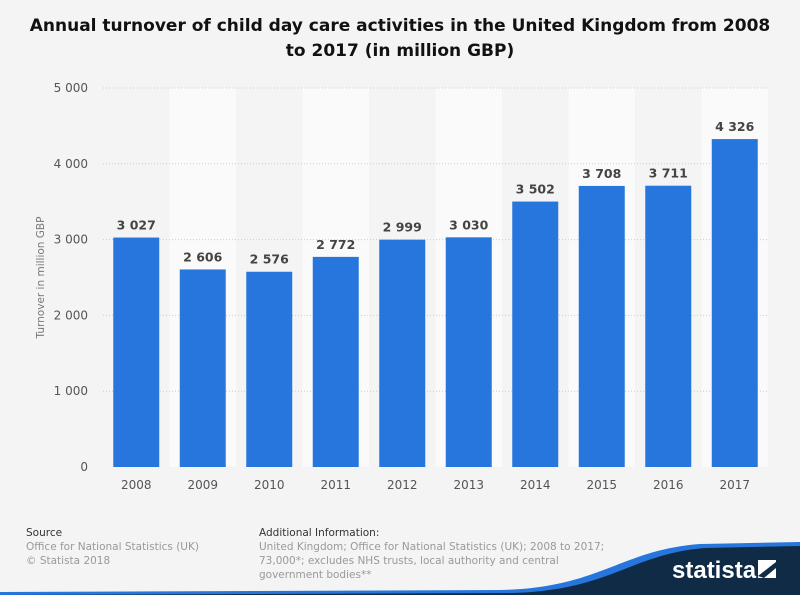  I want to click on info-heading: Additional Information:, so click(319, 533).